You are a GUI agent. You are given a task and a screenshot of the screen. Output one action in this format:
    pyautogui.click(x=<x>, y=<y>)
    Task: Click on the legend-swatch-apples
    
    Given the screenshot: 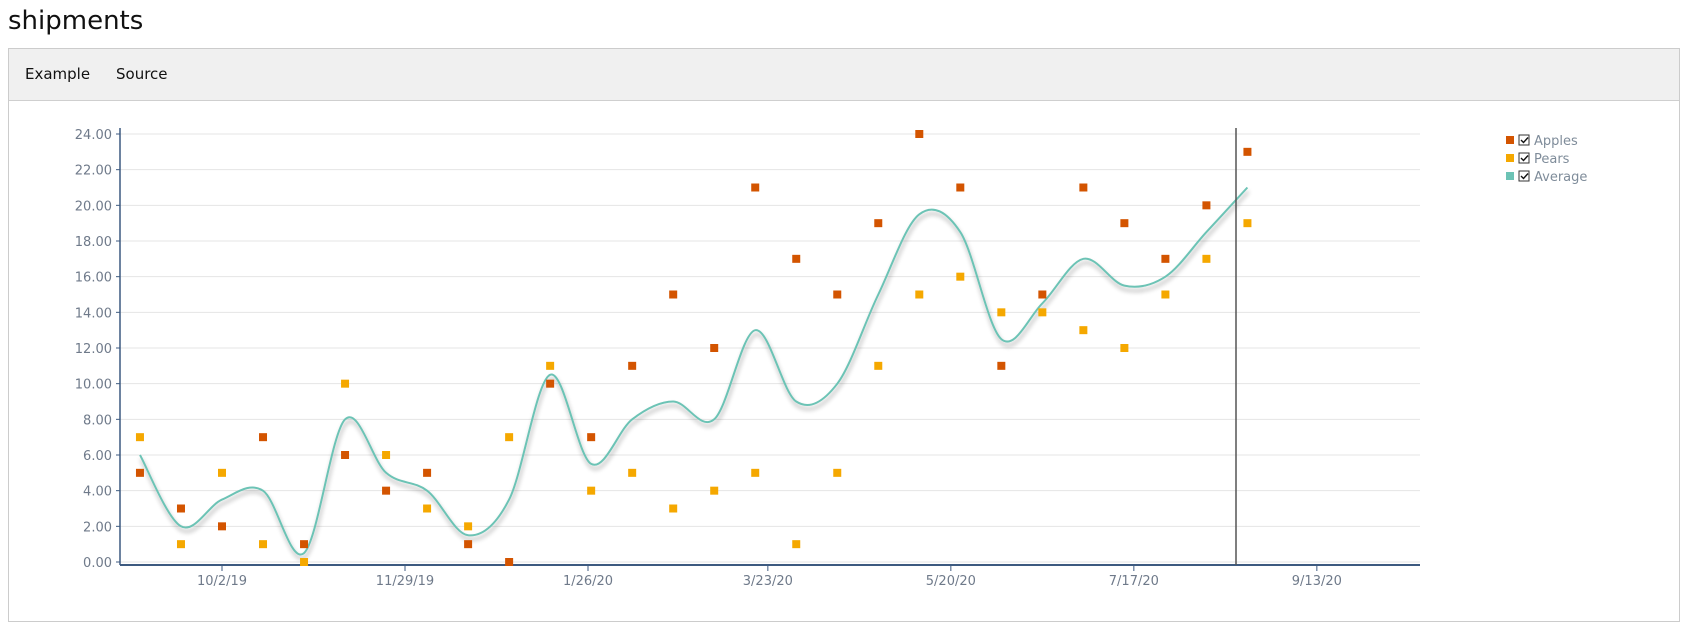 What is the action you would take?
    pyautogui.click(x=1510, y=140)
    